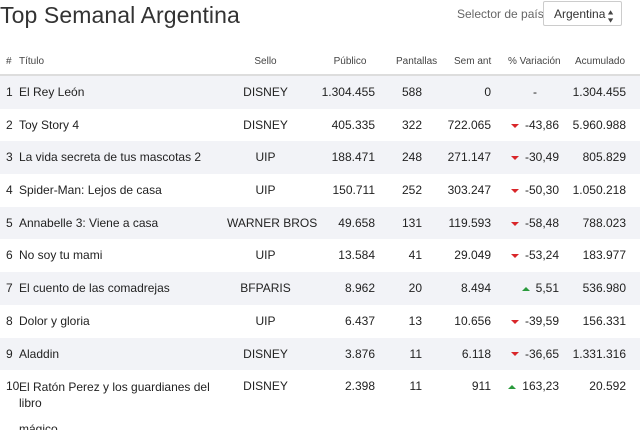 This screenshot has height=430, width=640. I want to click on rank-cell: 9, so click(12, 354).